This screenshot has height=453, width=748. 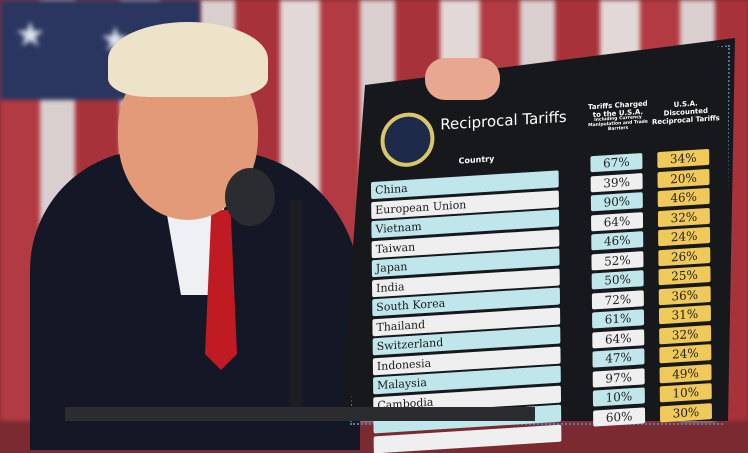 I want to click on discounted-cell: 10%, so click(x=685, y=393).